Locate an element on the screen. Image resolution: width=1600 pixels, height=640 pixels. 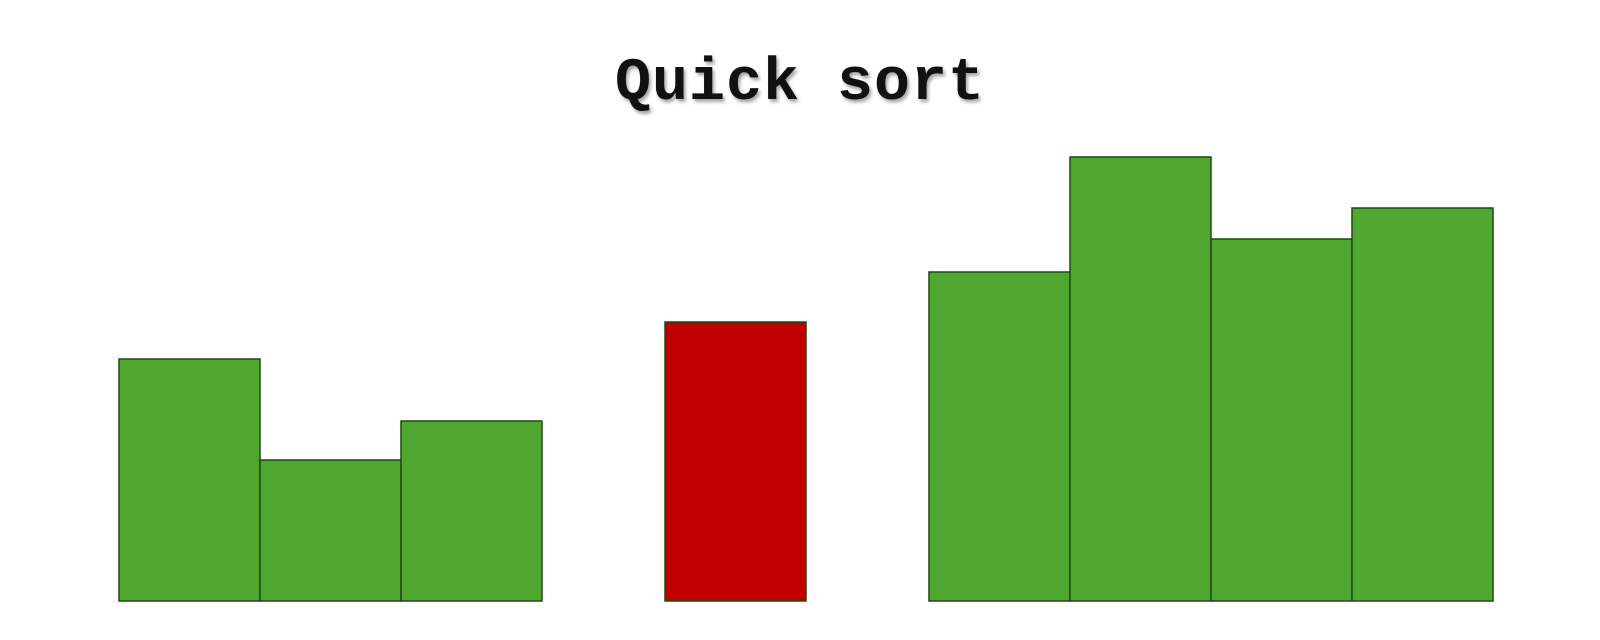
diagram-title: Quick sort is located at coordinates (800, 84).